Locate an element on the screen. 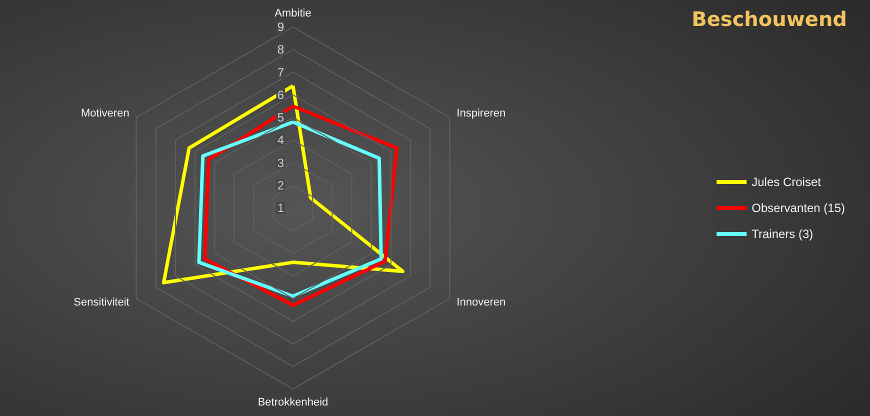 The width and height of the screenshot is (870, 416). y-tick-label: 3 is located at coordinates (280, 163).